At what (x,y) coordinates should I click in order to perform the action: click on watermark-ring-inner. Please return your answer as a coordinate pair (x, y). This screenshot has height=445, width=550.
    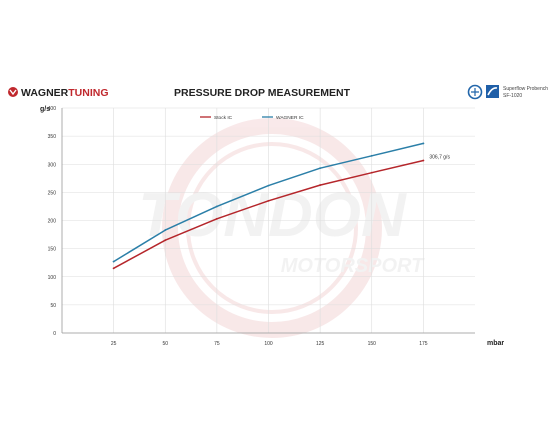
    Looking at the image, I should click on (272, 228).